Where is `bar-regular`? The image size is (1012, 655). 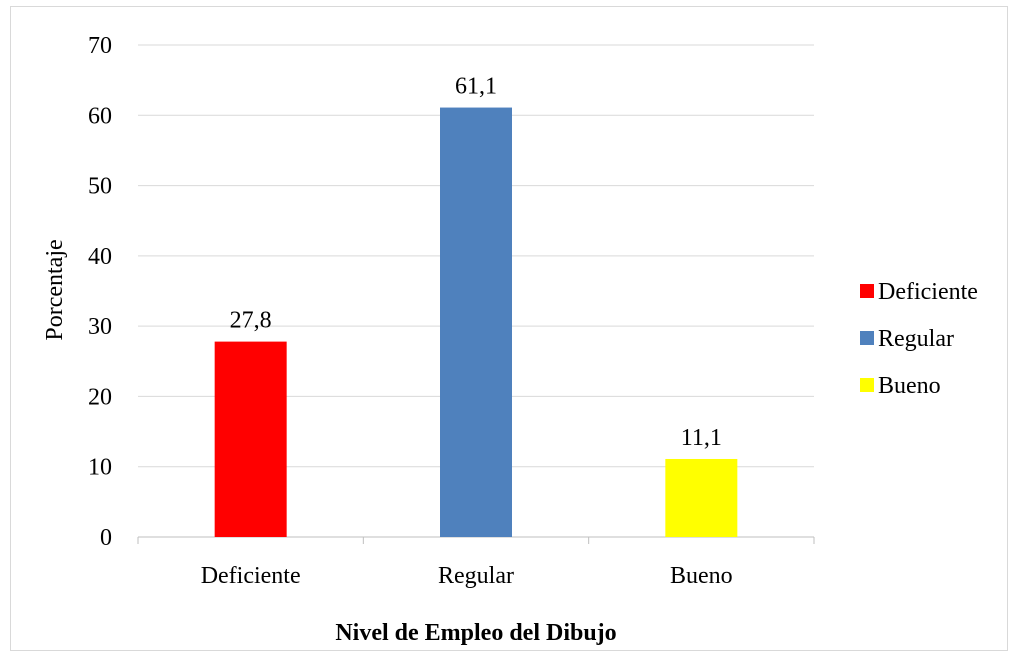
bar-regular is located at coordinates (476, 322).